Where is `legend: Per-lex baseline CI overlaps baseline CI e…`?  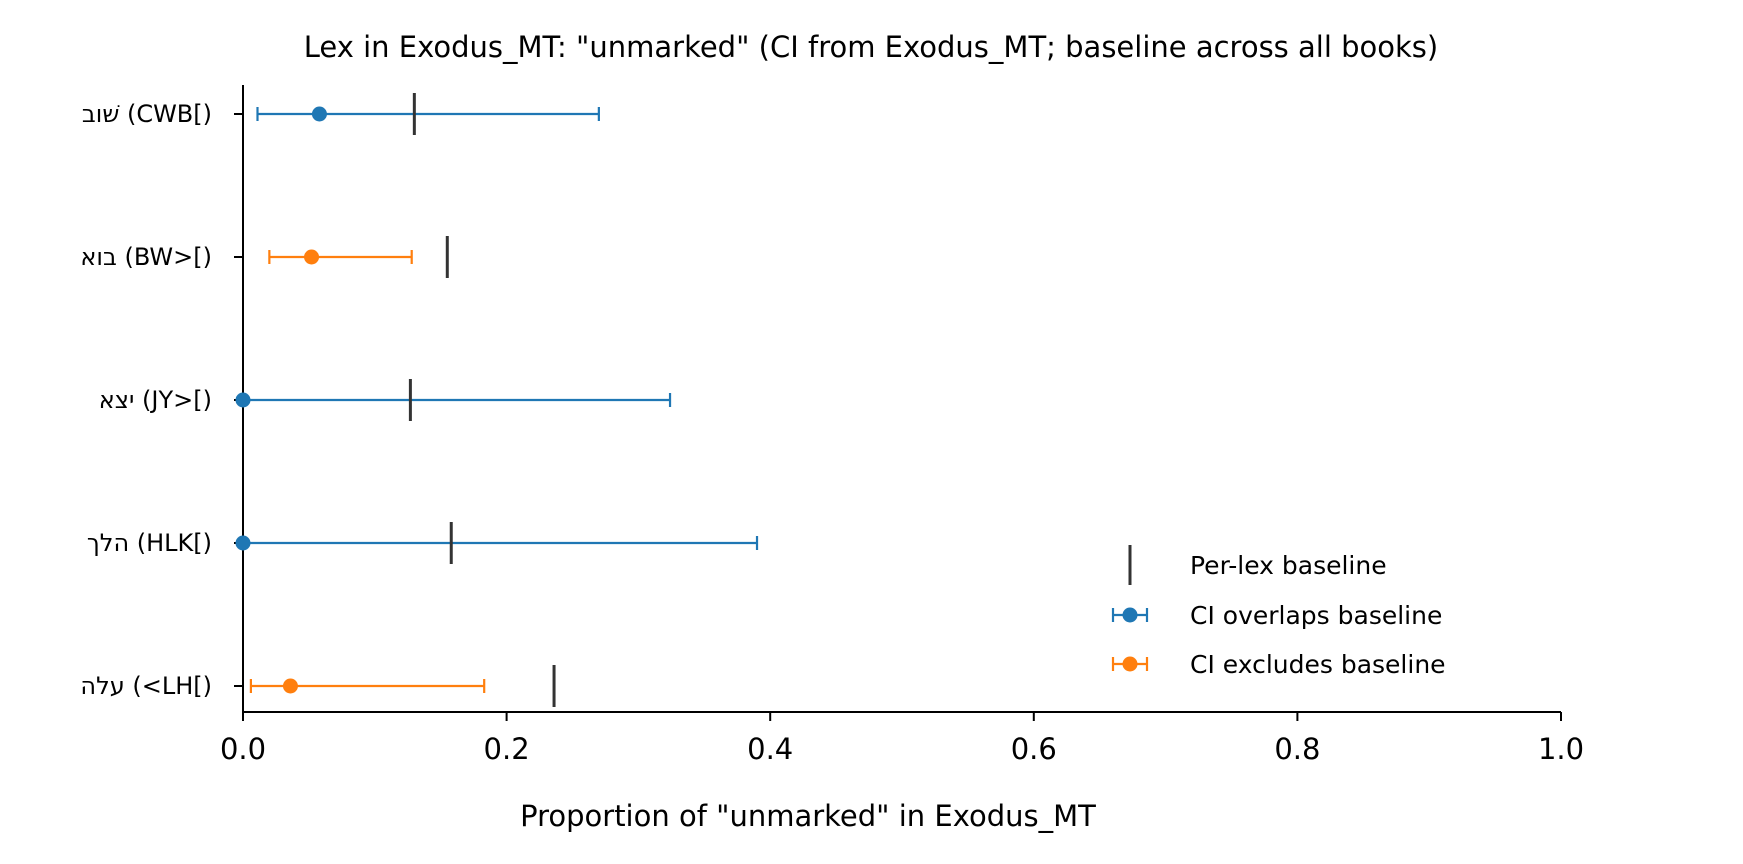 legend: Per-lex baseline CI overlaps baseline CI e… is located at coordinates (1278, 612).